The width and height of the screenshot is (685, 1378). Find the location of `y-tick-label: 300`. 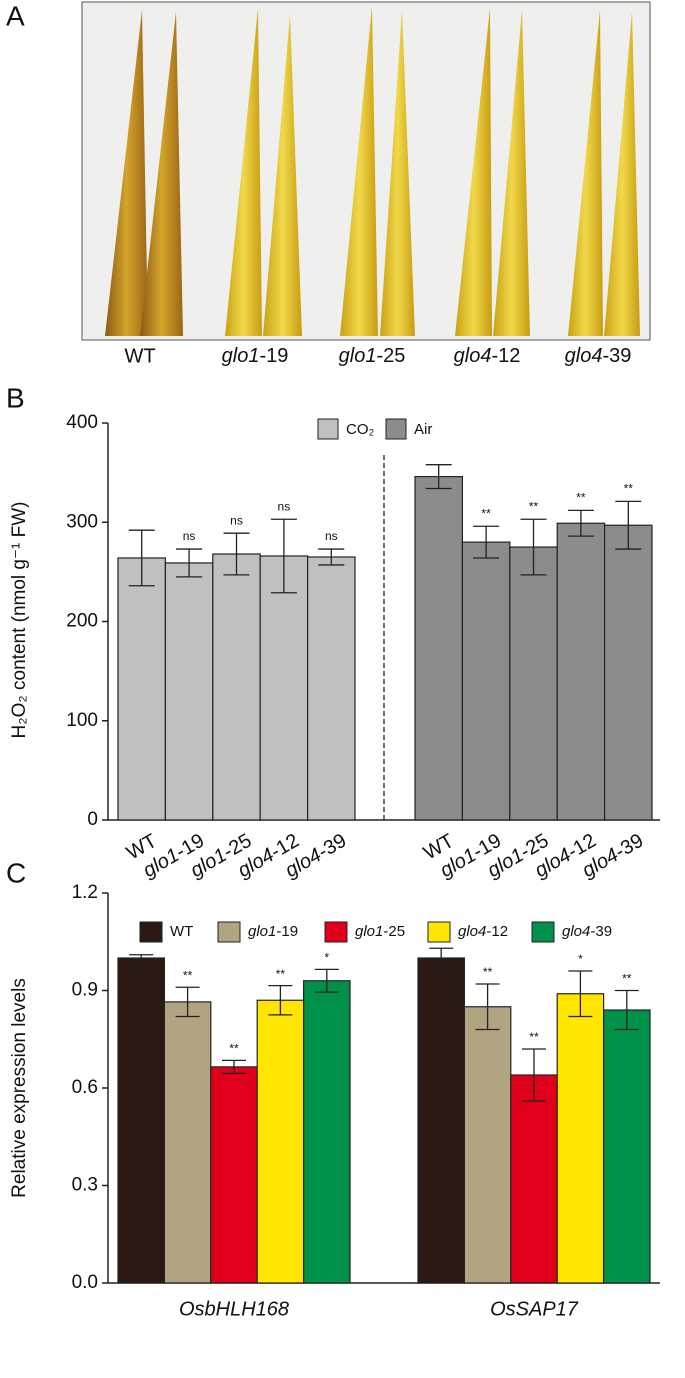

y-tick-label: 300 is located at coordinates (82, 521).